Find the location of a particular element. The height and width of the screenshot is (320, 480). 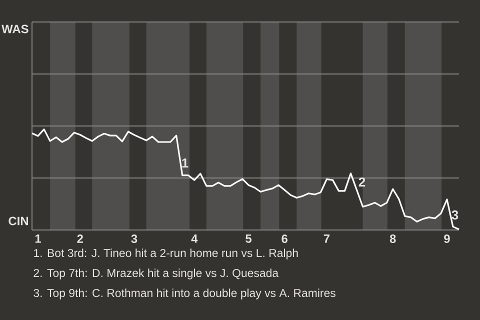

x-tick-label: 1 is located at coordinates (38, 238).